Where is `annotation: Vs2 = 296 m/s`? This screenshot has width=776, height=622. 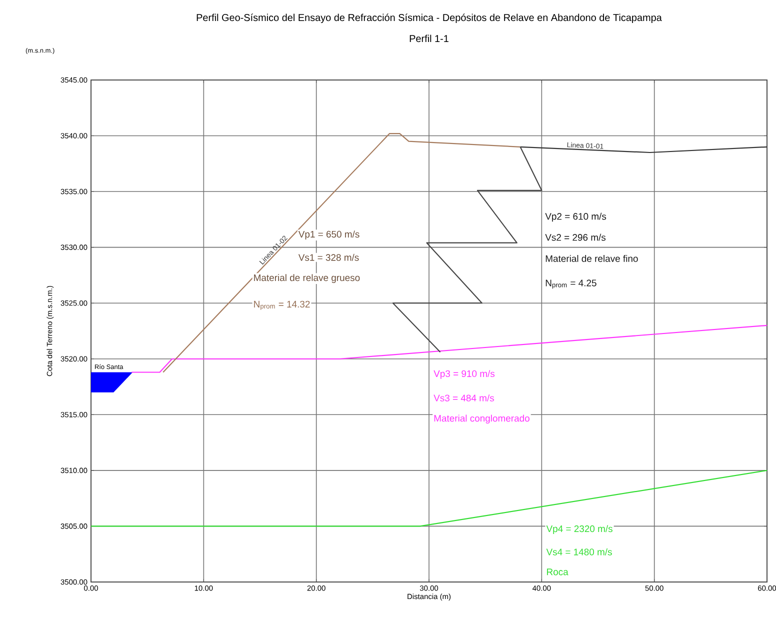
annotation: Vs2 = 296 m/s is located at coordinates (575, 237).